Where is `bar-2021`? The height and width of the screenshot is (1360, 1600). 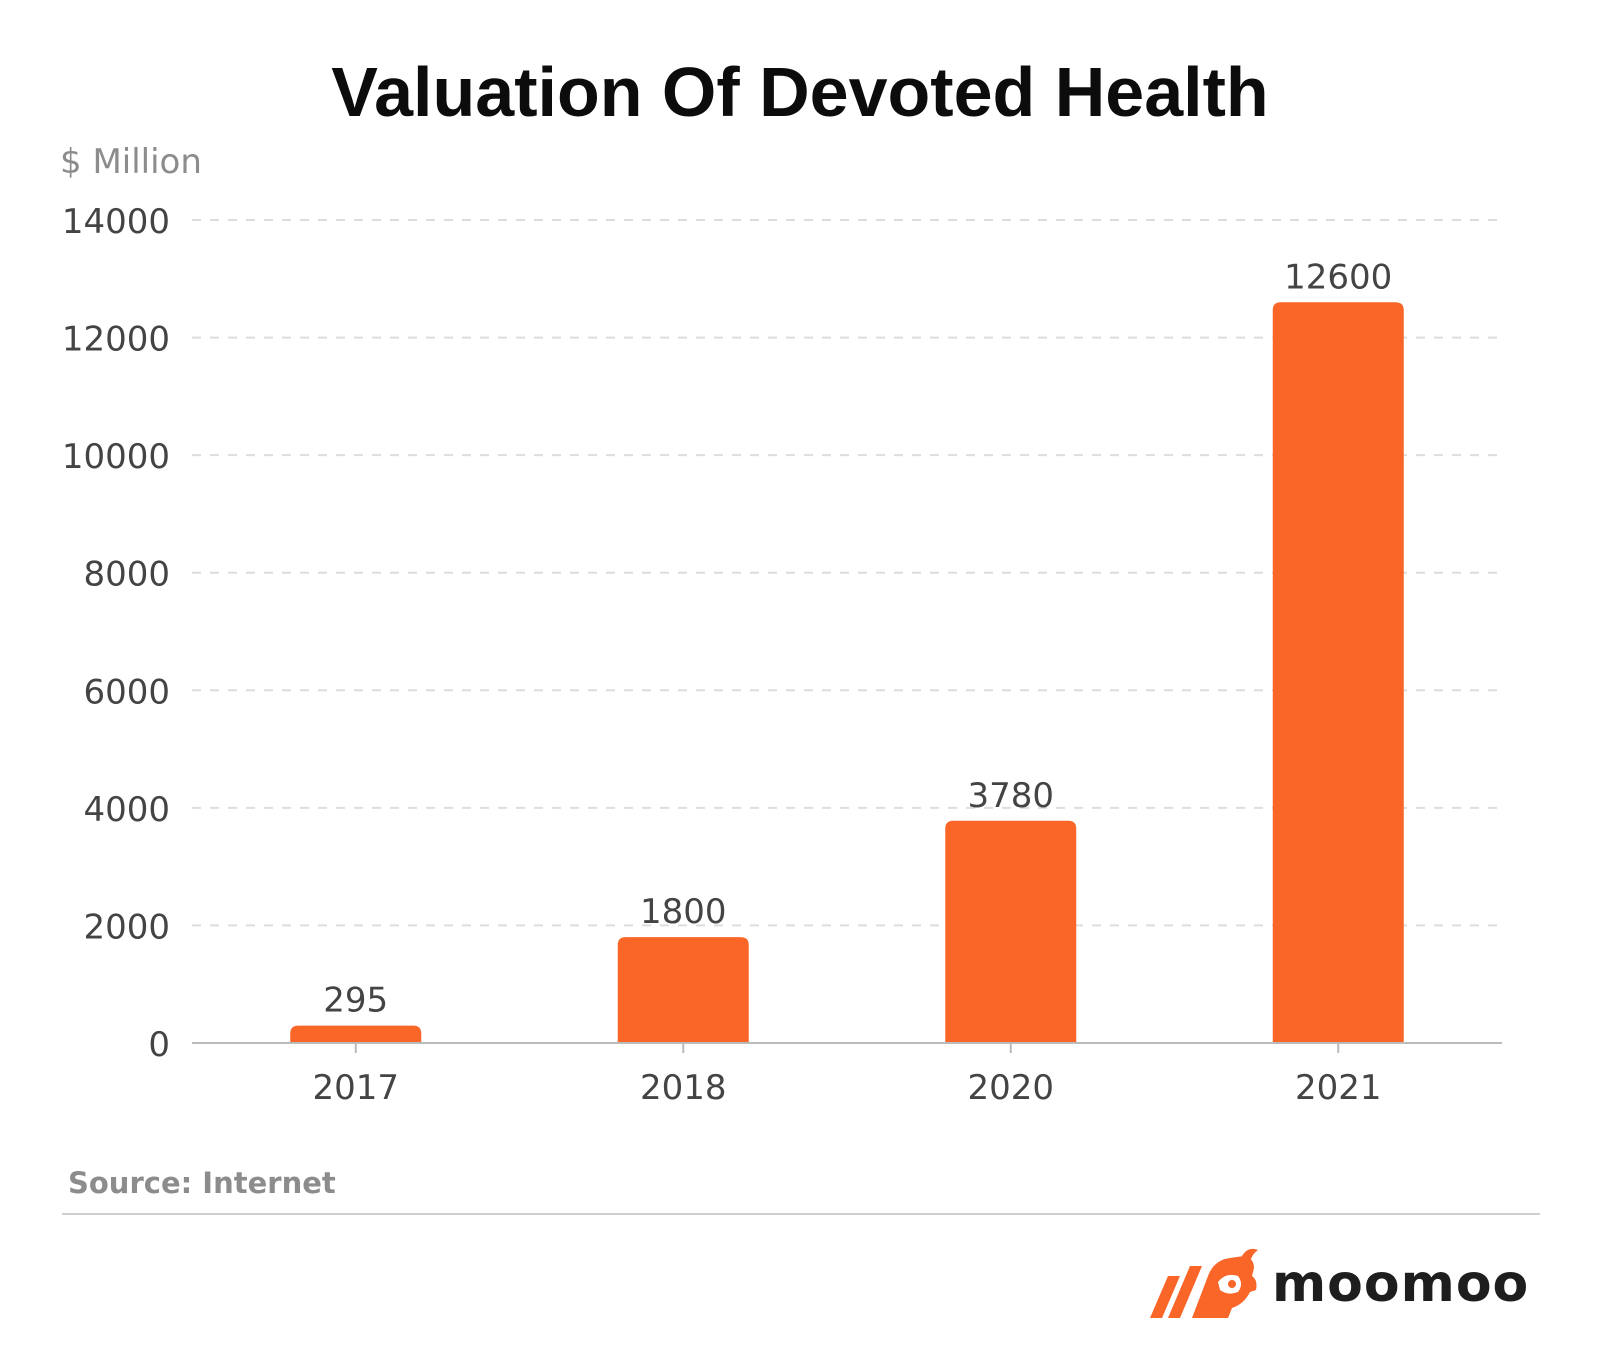
bar-2021 is located at coordinates (1338, 672).